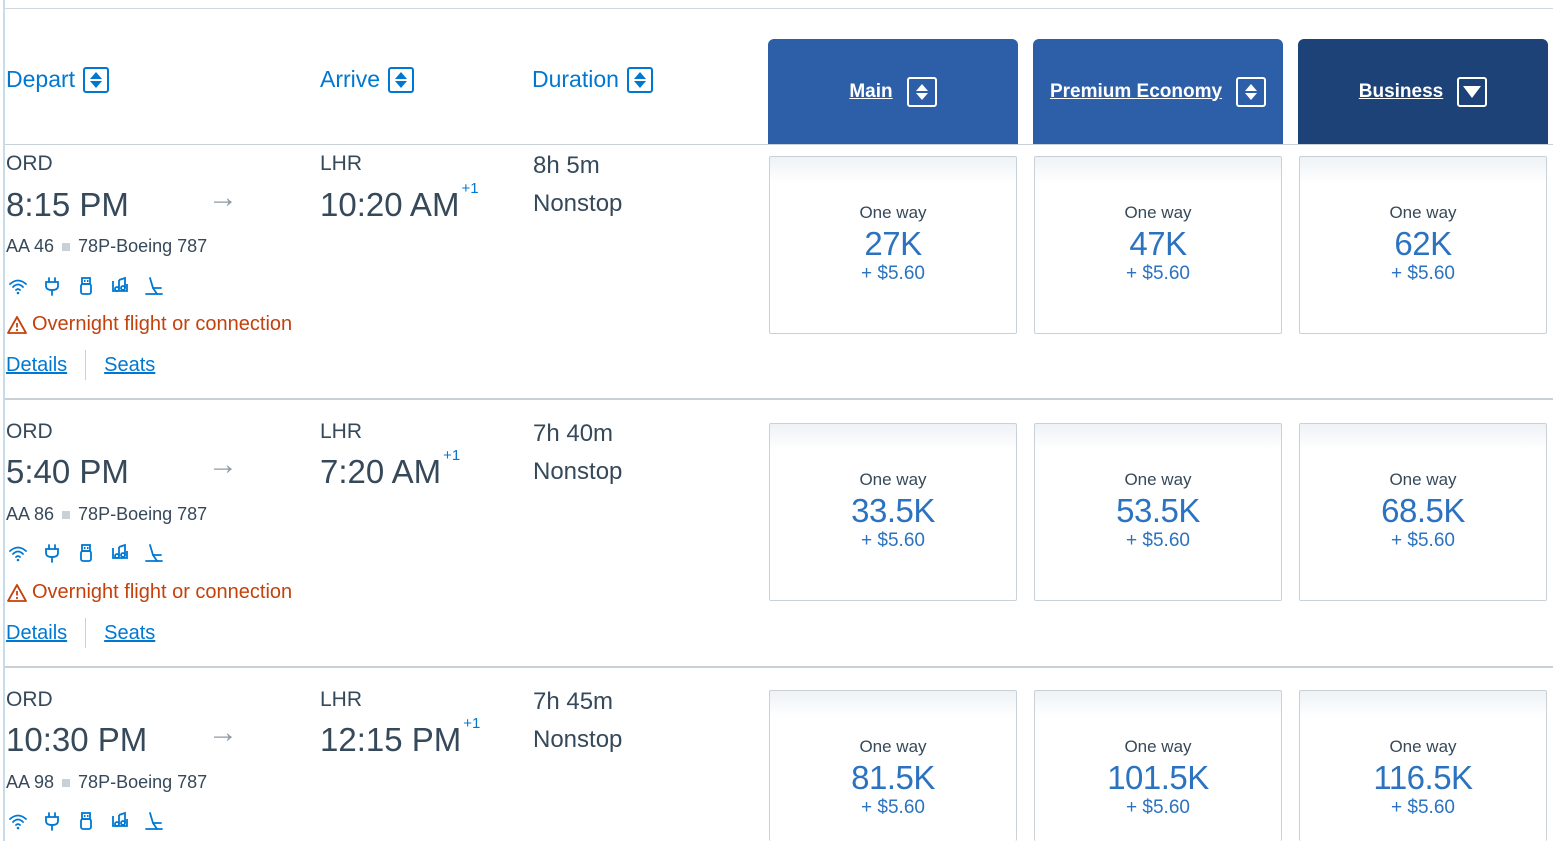 This screenshot has width=1553, height=841. Describe the element at coordinates (17, 592) in the screenshot. I see `warning-triangle-icon` at that location.